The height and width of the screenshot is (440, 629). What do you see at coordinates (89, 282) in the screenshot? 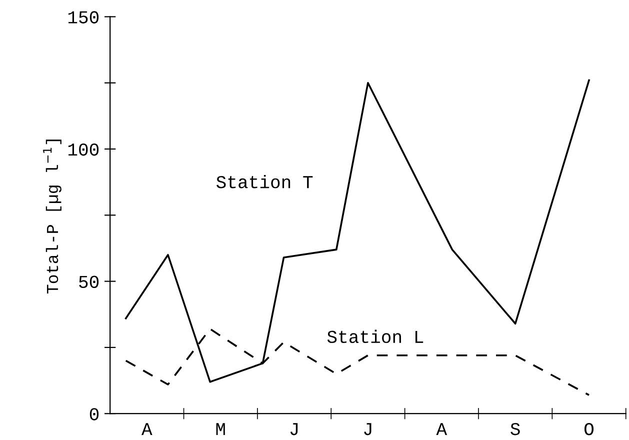
I see `y-tick-label: 50` at bounding box center [89, 282].